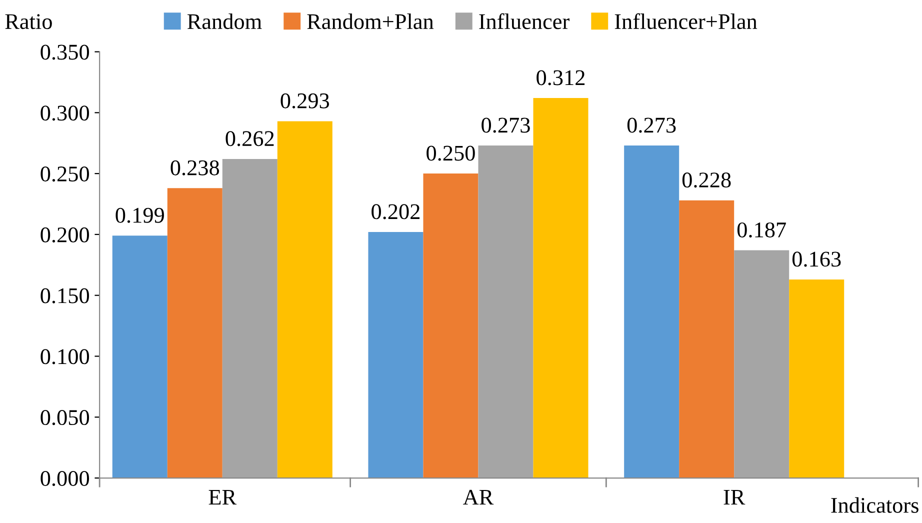 This screenshot has height=523, width=922. What do you see at coordinates (65, 234) in the screenshot?
I see `y-tick-label: 0.200` at bounding box center [65, 234].